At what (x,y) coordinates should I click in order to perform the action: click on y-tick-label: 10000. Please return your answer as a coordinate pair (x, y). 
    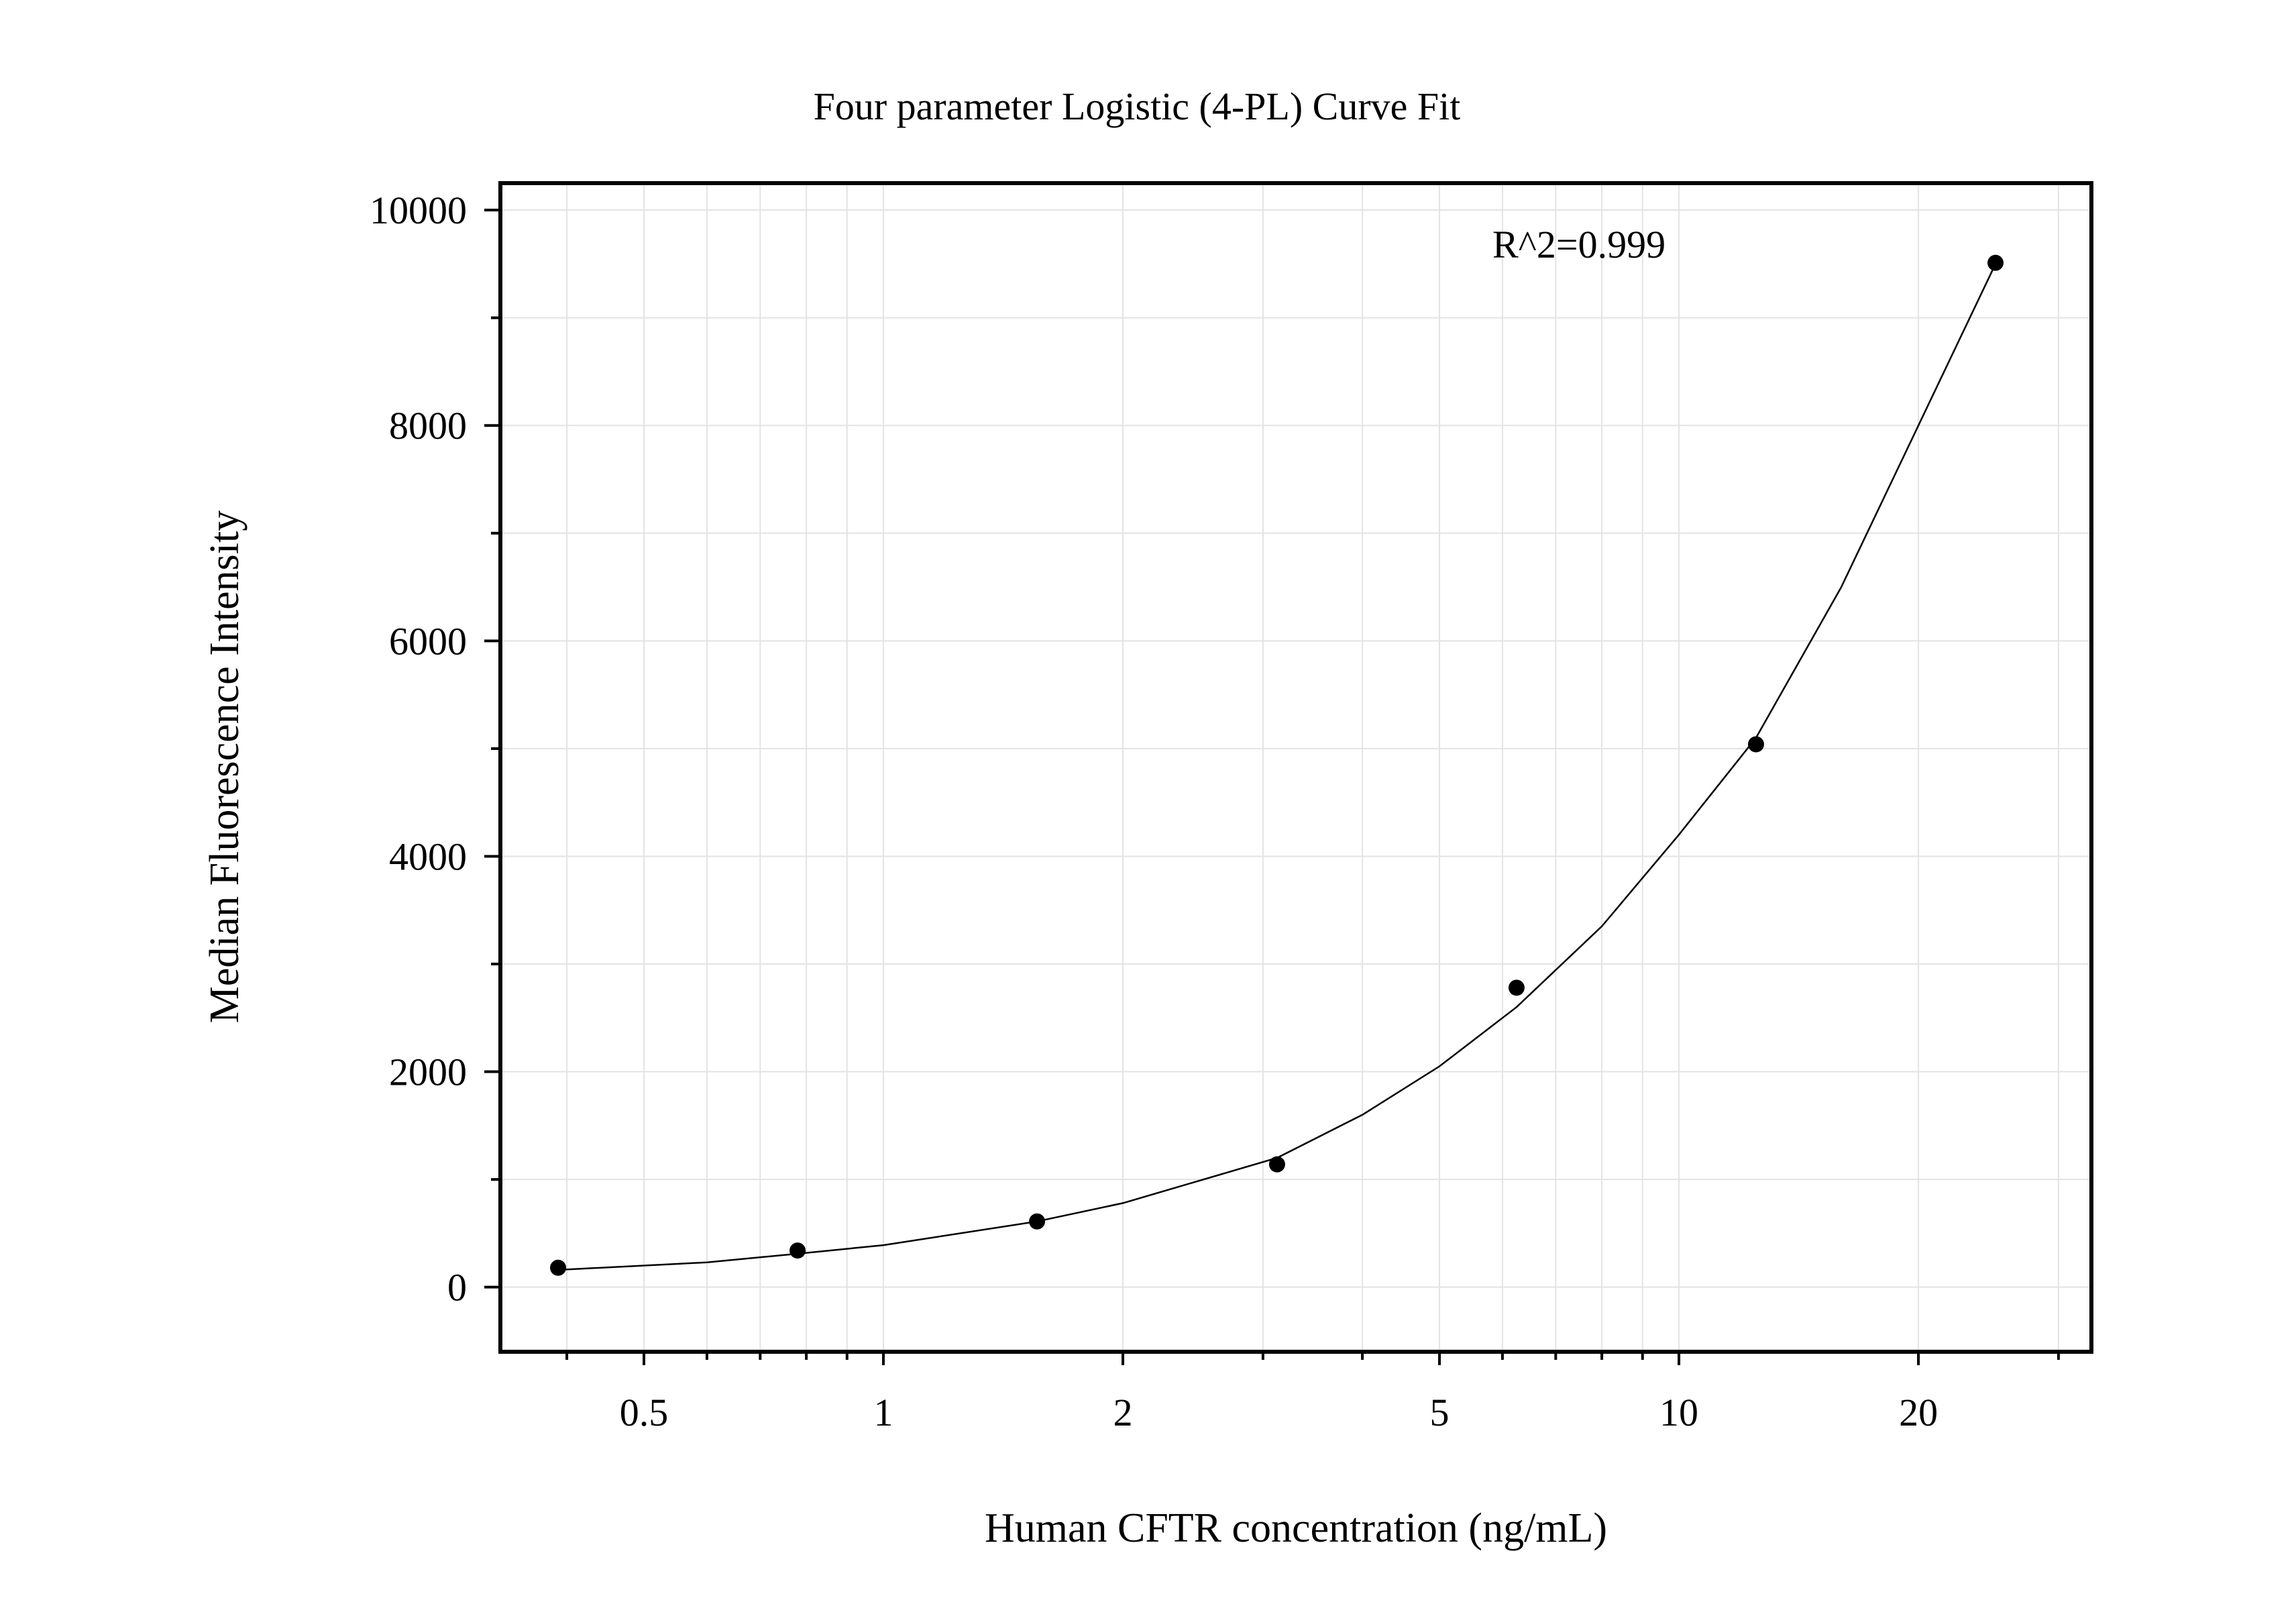
    Looking at the image, I should click on (418, 210).